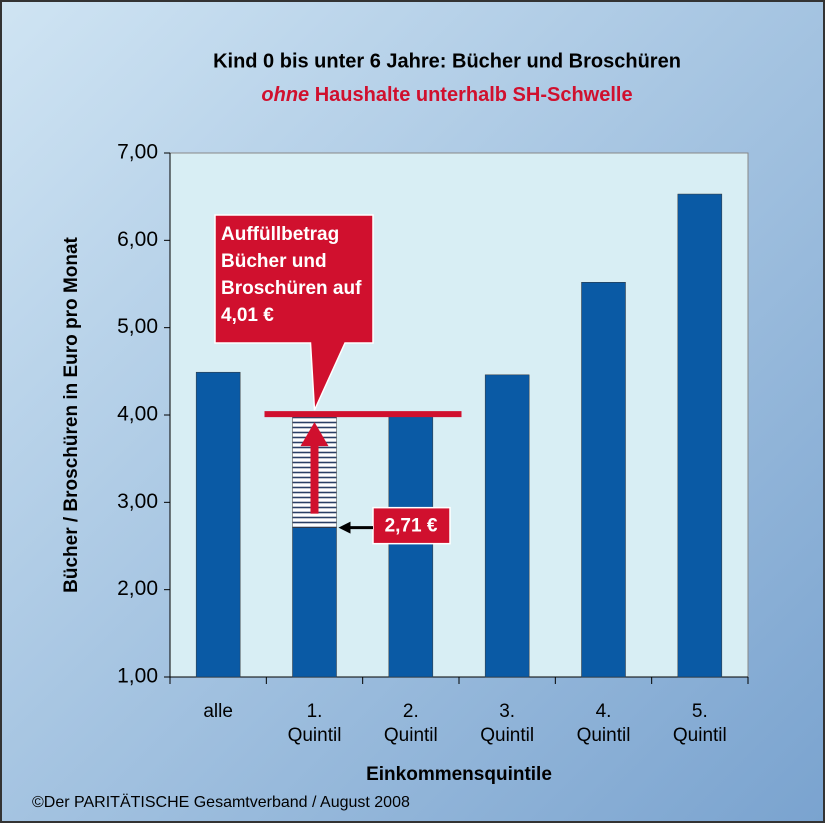  Describe the element at coordinates (71, 414) in the screenshot. I see `y-axis-label: Bücher / Broschüren in Euro pro Monat` at that location.